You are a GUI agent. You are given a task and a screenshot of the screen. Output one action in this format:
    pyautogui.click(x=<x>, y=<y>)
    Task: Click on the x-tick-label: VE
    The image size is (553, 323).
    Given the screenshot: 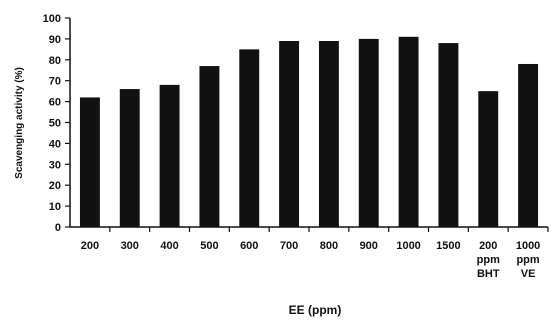 What is the action you would take?
    pyautogui.click(x=528, y=274)
    